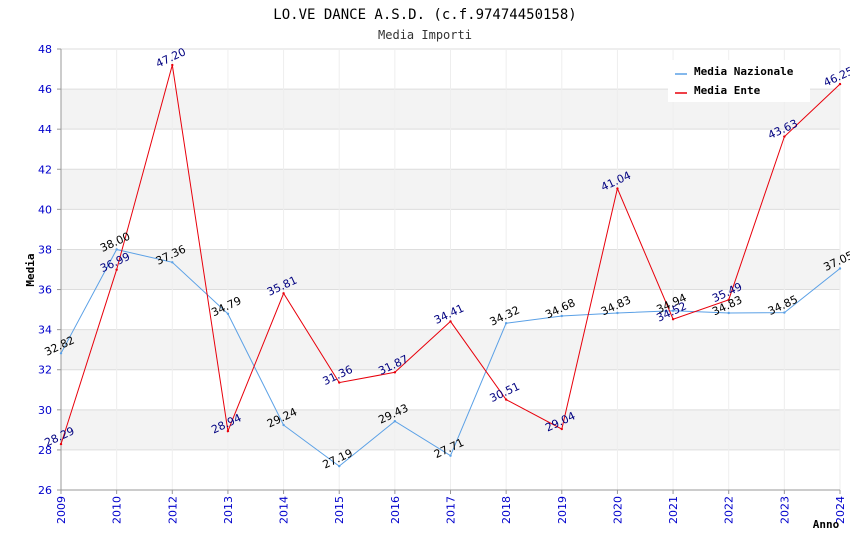  Describe the element at coordinates (506, 510) in the screenshot. I see `x-tick-label: 2018` at that location.